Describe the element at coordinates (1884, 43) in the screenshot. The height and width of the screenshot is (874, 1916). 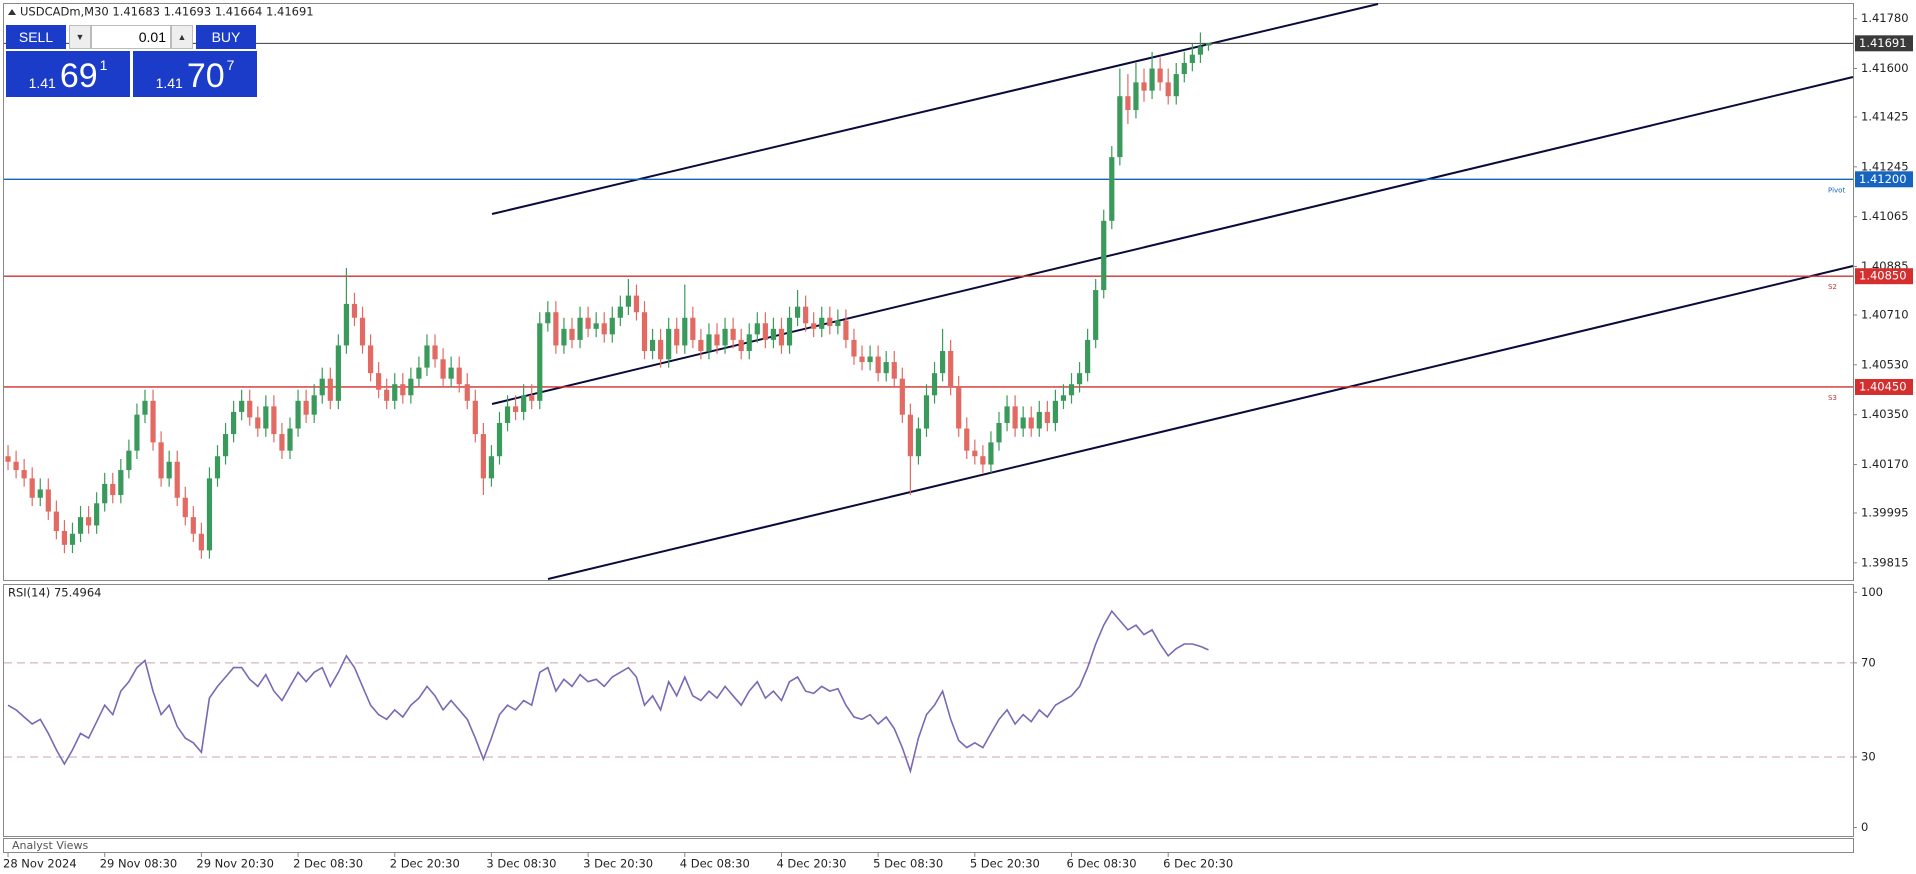
I see `level-label-box` at that location.